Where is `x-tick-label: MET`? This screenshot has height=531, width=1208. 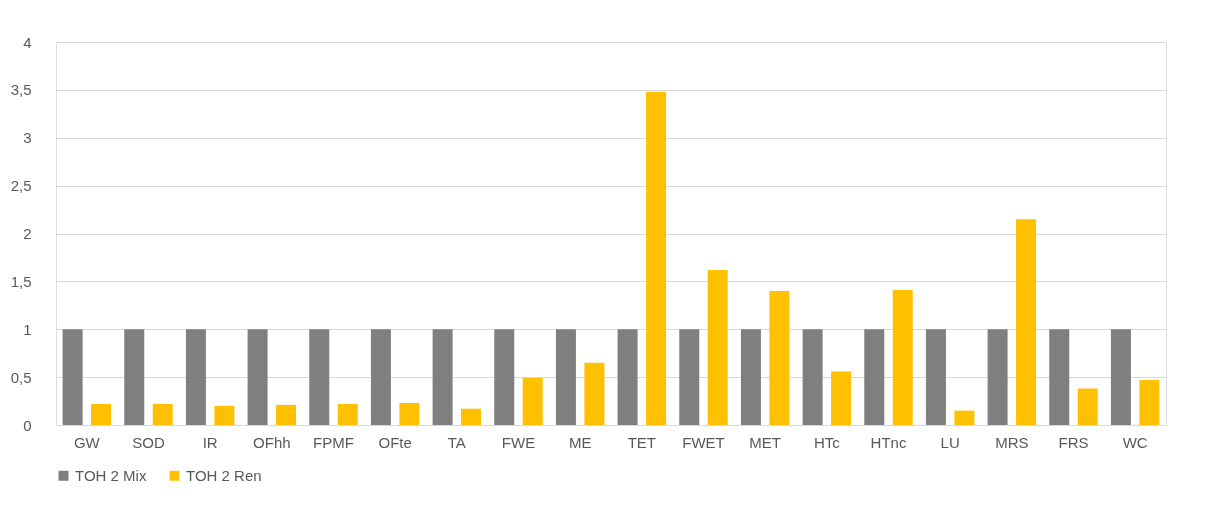
x-tick-label: MET is located at coordinates (765, 442).